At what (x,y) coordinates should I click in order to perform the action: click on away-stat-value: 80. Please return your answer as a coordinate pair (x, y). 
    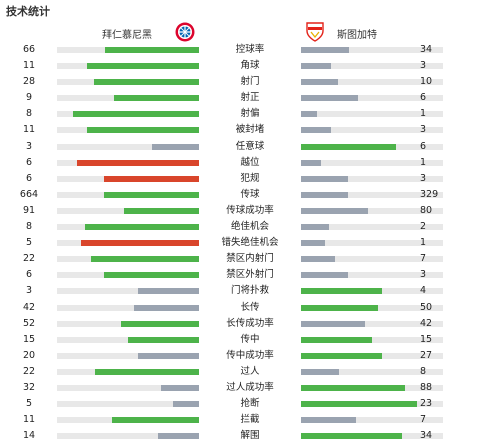
    Looking at the image, I should click on (426, 210).